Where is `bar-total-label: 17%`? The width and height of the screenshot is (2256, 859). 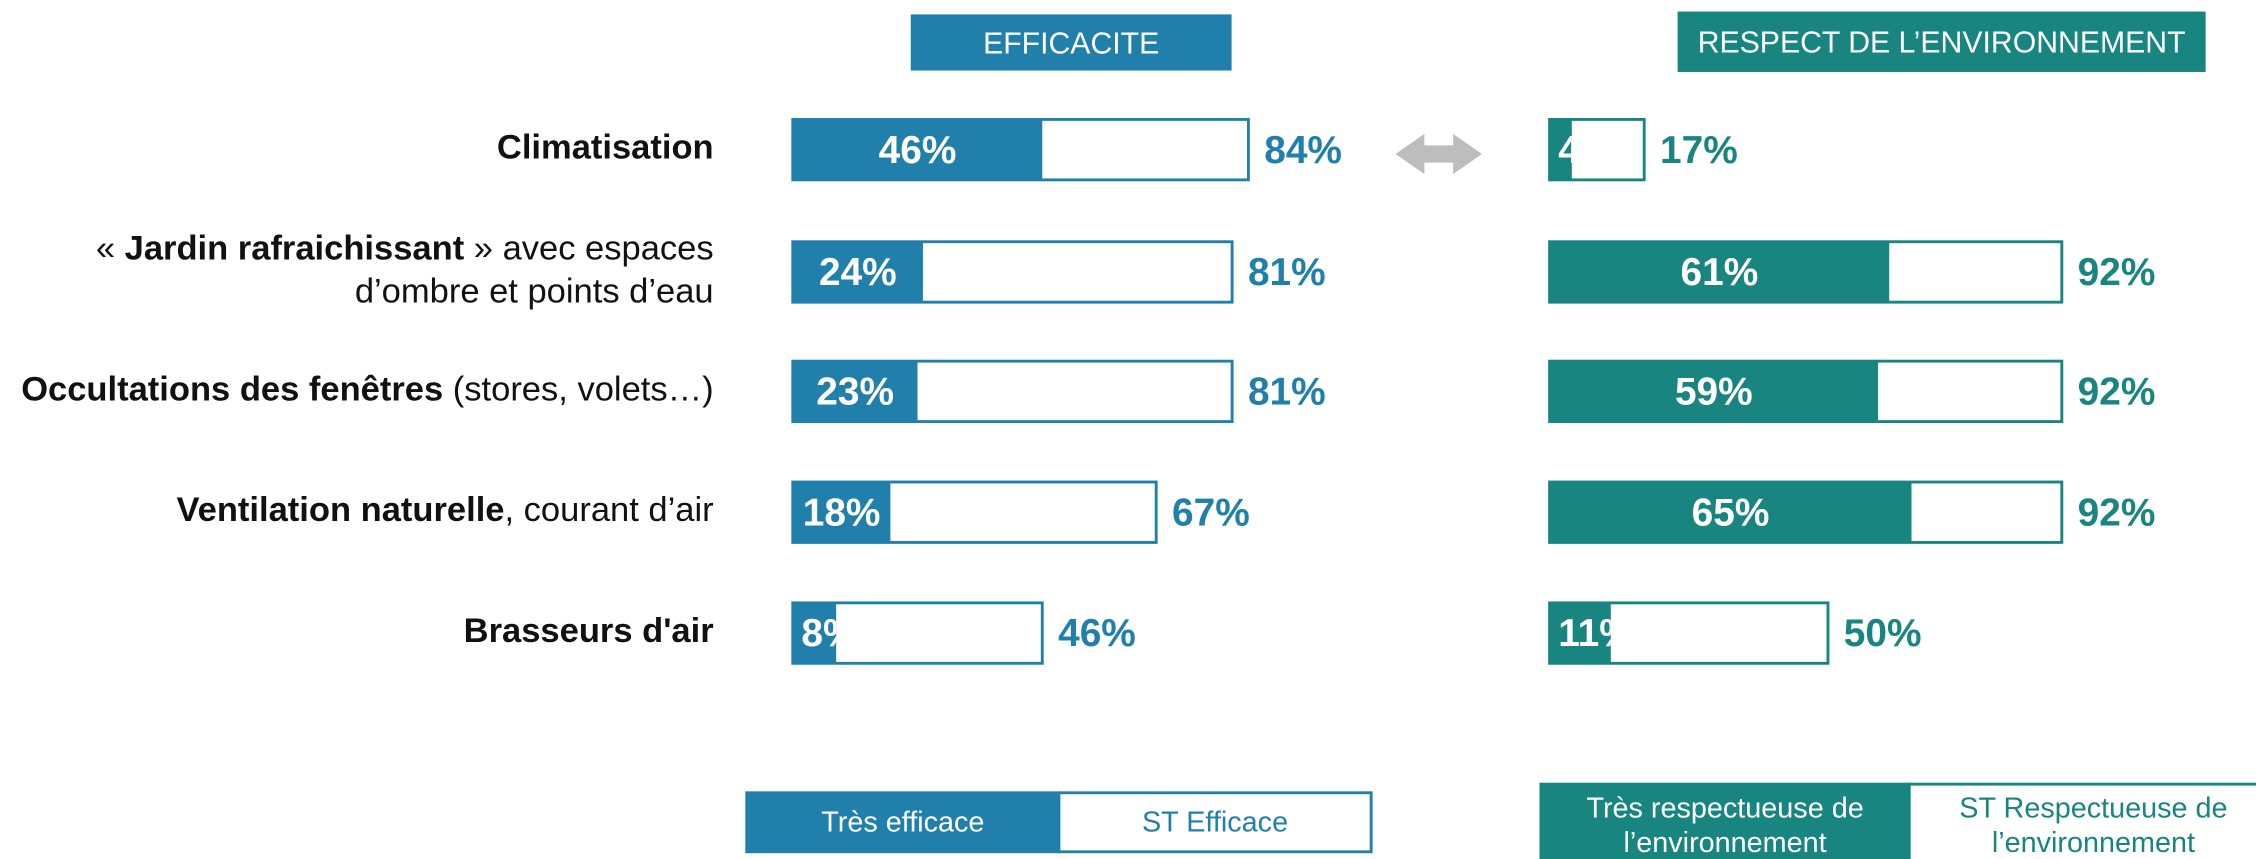 bar-total-label: 17% is located at coordinates (1699, 150).